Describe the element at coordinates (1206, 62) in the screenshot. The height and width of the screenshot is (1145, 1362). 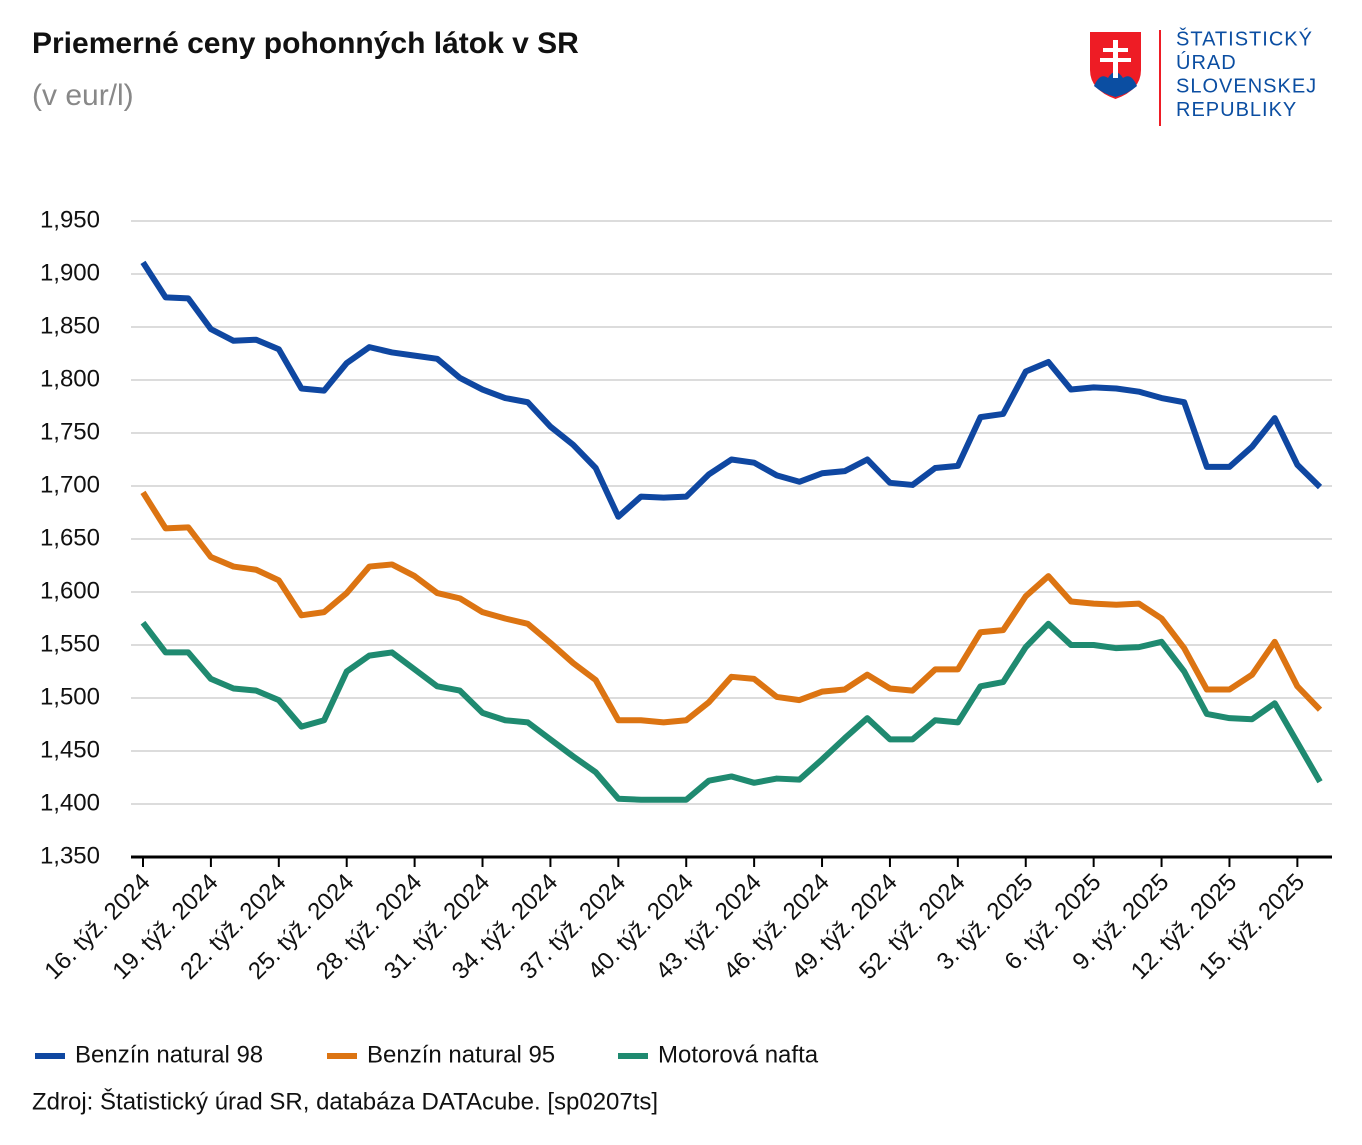
I see `logo-line: ÚRAD` at that location.